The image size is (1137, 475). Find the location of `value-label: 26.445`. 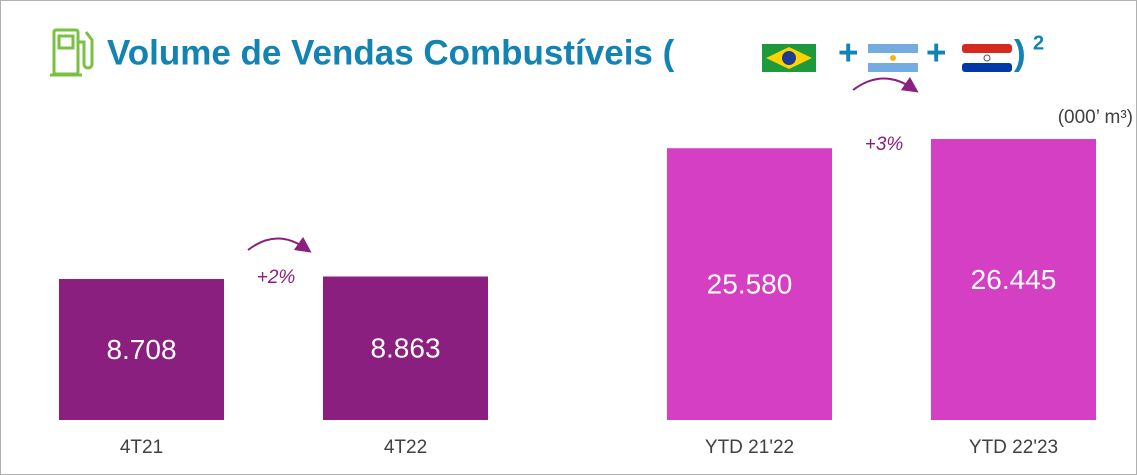

value-label: 26.445 is located at coordinates (1014, 279).